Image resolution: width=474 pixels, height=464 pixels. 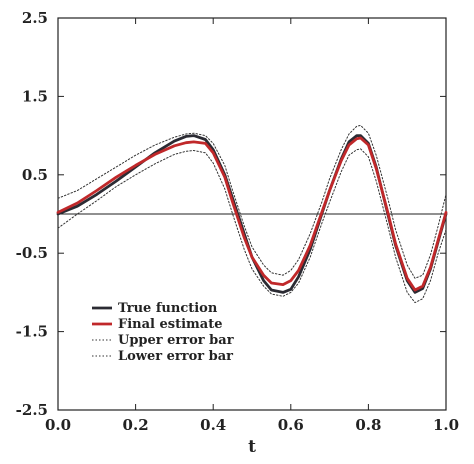 What do you see at coordinates (32, 253) in the screenshot?
I see `y-tick-label: -0.5` at bounding box center [32, 253].